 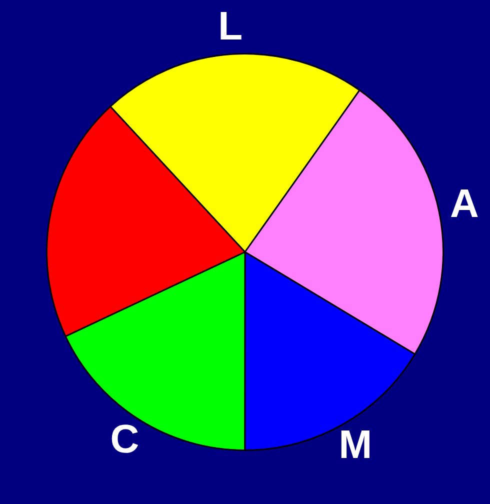 What do you see at coordinates (230, 26) in the screenshot?
I see `slice-label: L` at bounding box center [230, 26].